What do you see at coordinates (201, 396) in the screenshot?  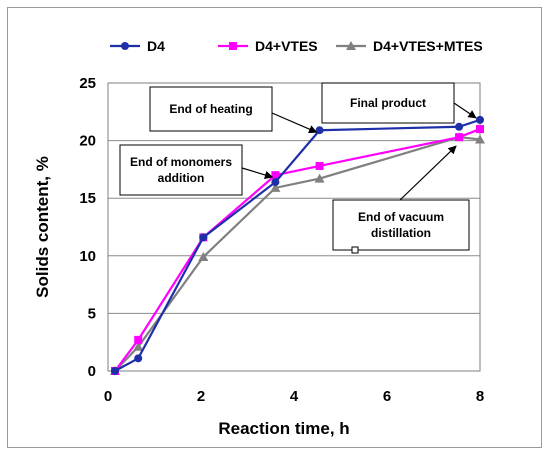 I see `x-tick-label: 2` at bounding box center [201, 396].